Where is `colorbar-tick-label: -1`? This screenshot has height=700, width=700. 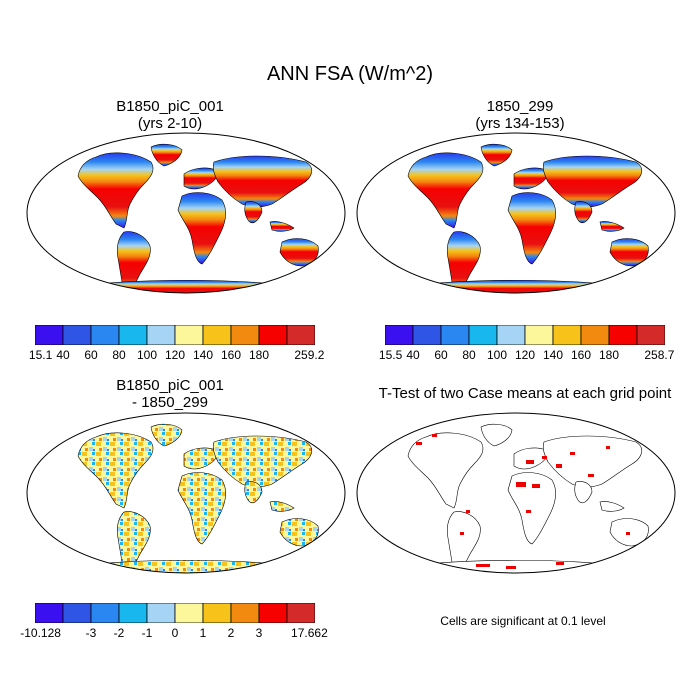
colorbar-tick-label: -1 is located at coordinates (147, 633).